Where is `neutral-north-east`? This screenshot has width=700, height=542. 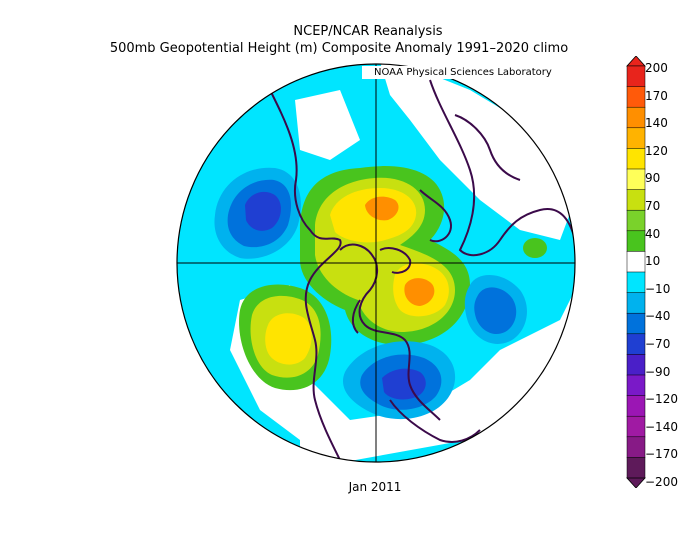 neutral-north-east is located at coordinates (477, 152).